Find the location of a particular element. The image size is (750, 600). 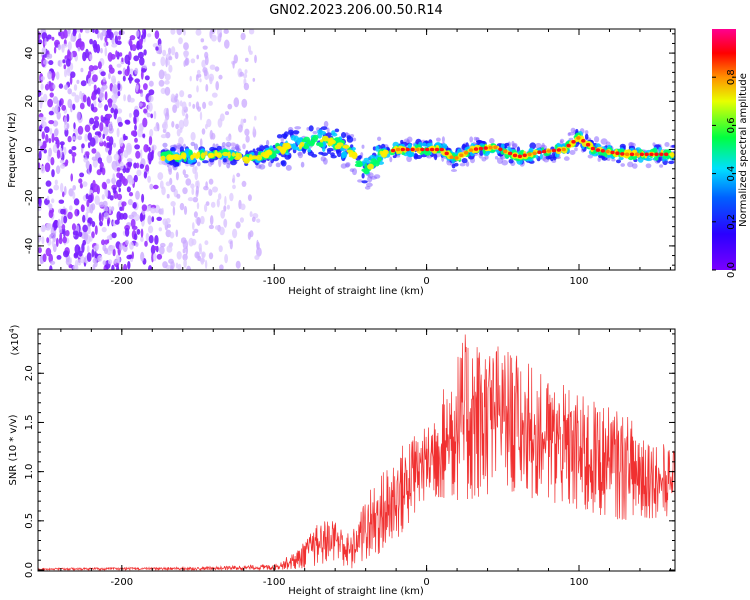

x-tick-label: -100 is located at coordinates (274, 281).